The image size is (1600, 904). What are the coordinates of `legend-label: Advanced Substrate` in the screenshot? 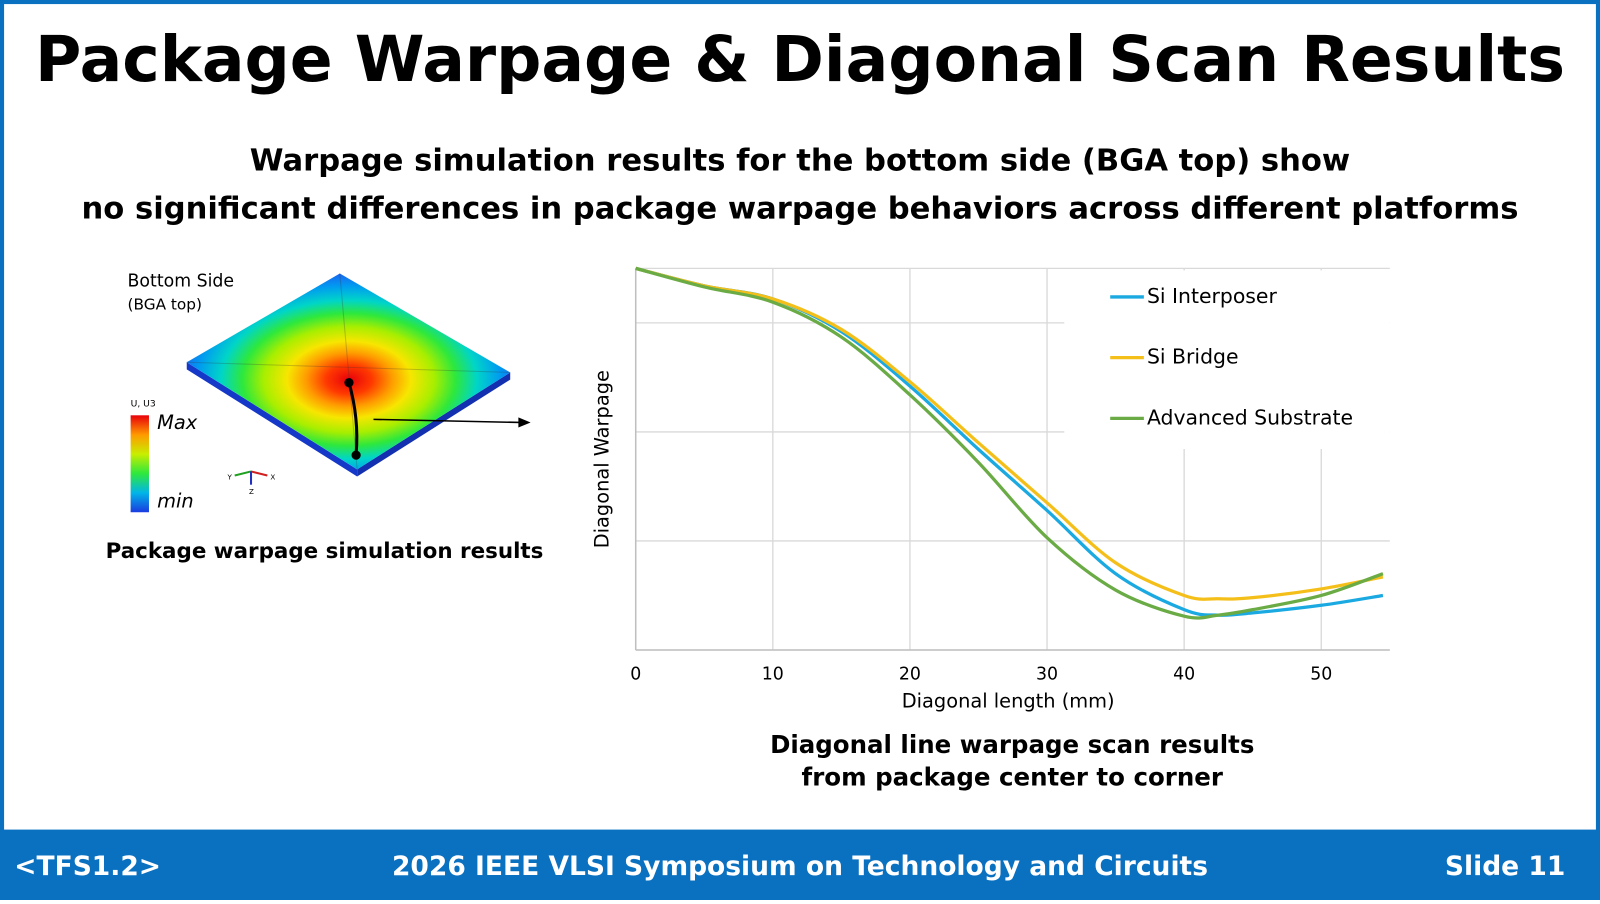 It's located at (1250, 417).